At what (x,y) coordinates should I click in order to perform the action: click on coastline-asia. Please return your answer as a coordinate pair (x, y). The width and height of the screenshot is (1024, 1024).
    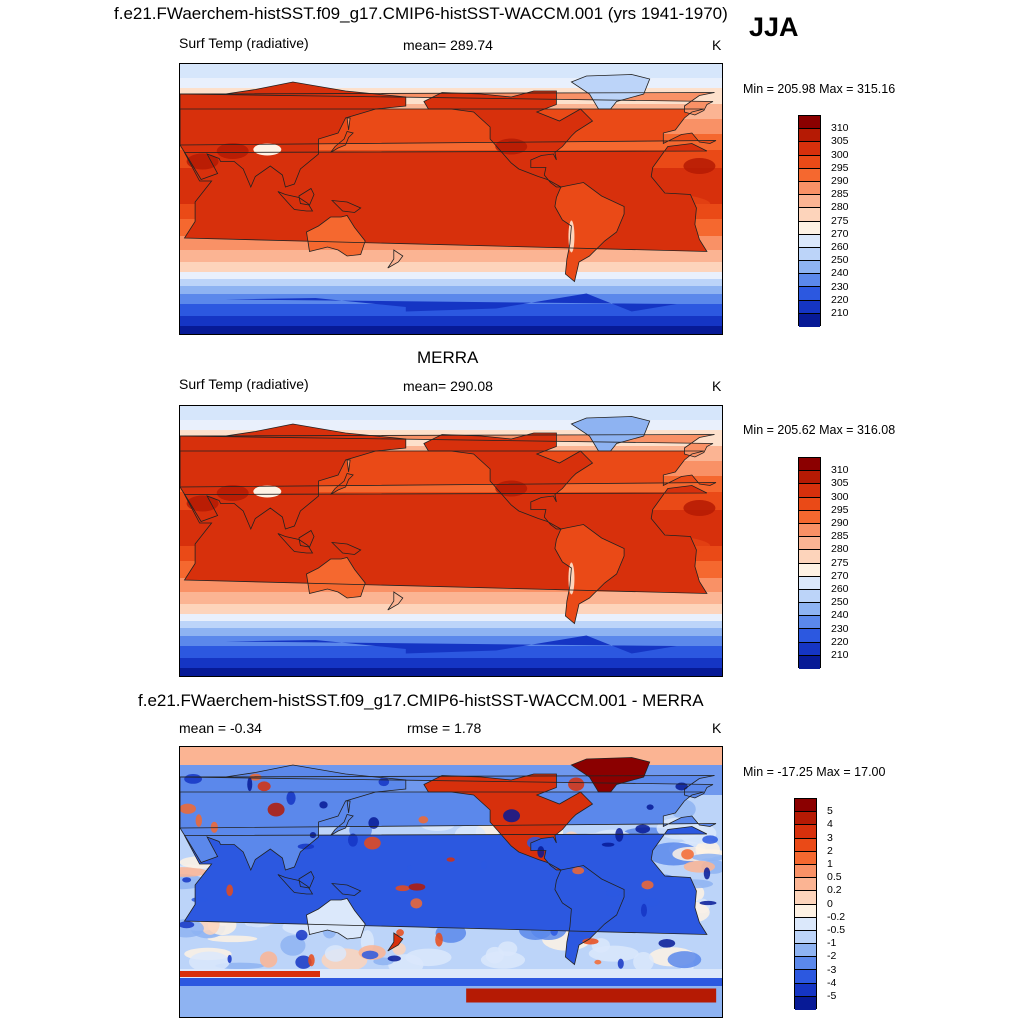
    Looking at the image, I should click on (293, 477).